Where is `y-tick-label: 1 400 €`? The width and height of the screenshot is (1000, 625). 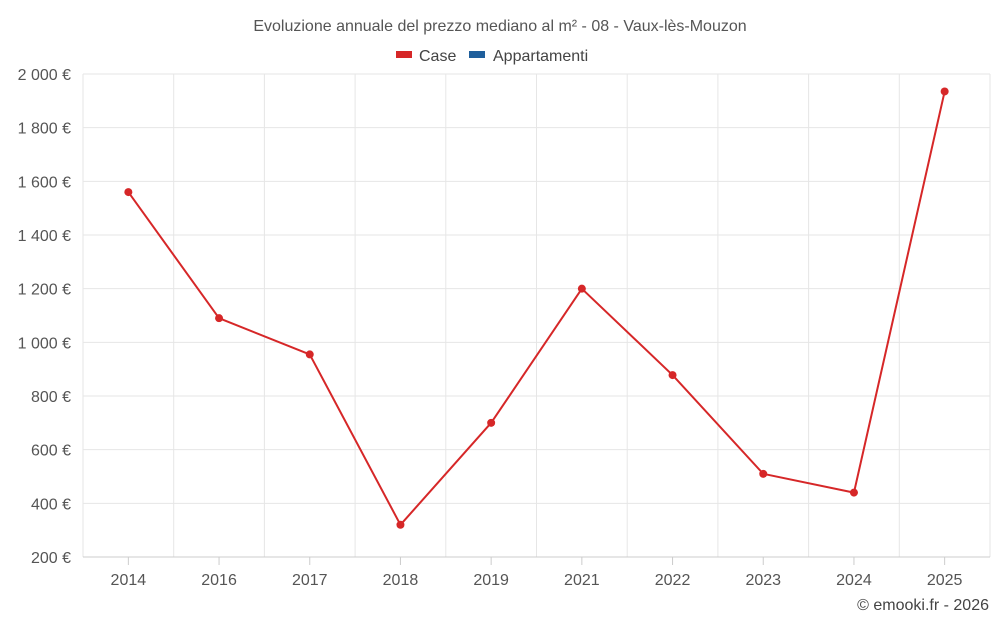 y-tick-label: 1 400 € is located at coordinates (44, 236).